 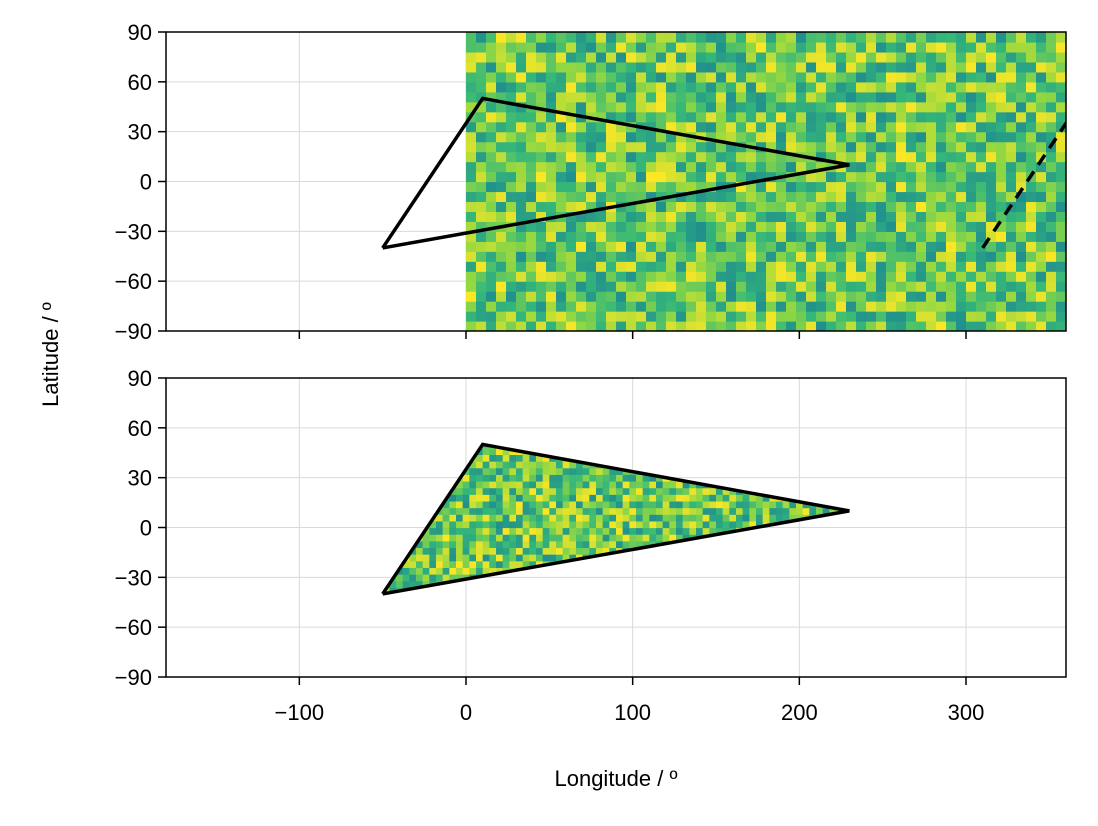 What do you see at coordinates (632, 712) in the screenshot?
I see `x-tick-label: 100` at bounding box center [632, 712].